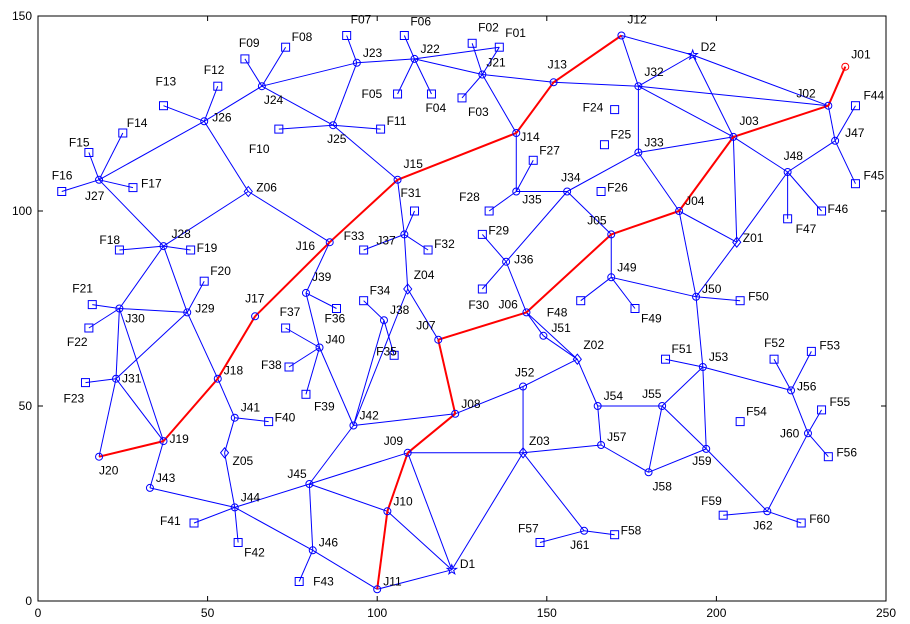 The height and width of the screenshot is (624, 910). I want to click on edge-J22-F05, so click(406, 76).